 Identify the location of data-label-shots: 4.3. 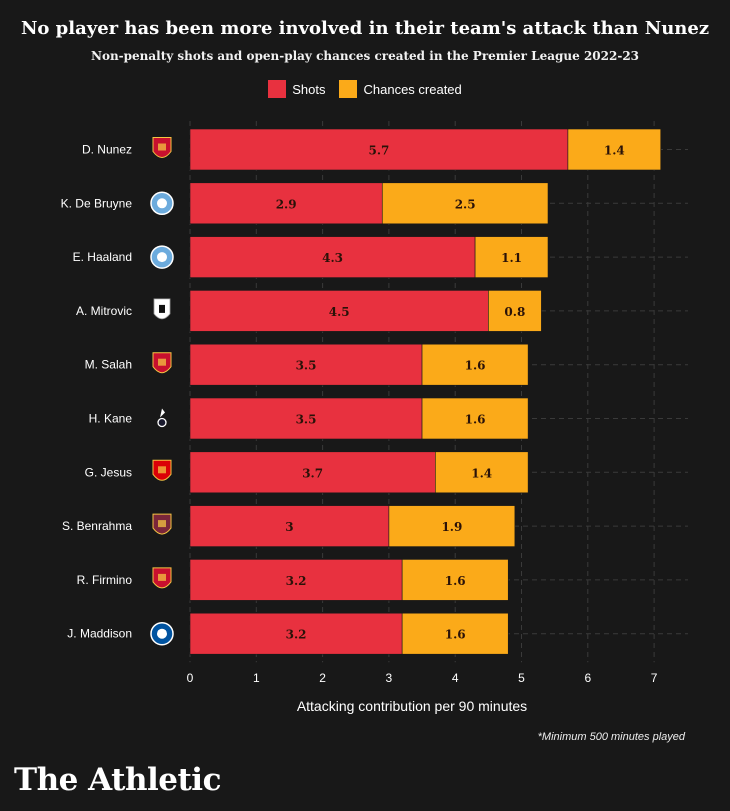
(332, 258).